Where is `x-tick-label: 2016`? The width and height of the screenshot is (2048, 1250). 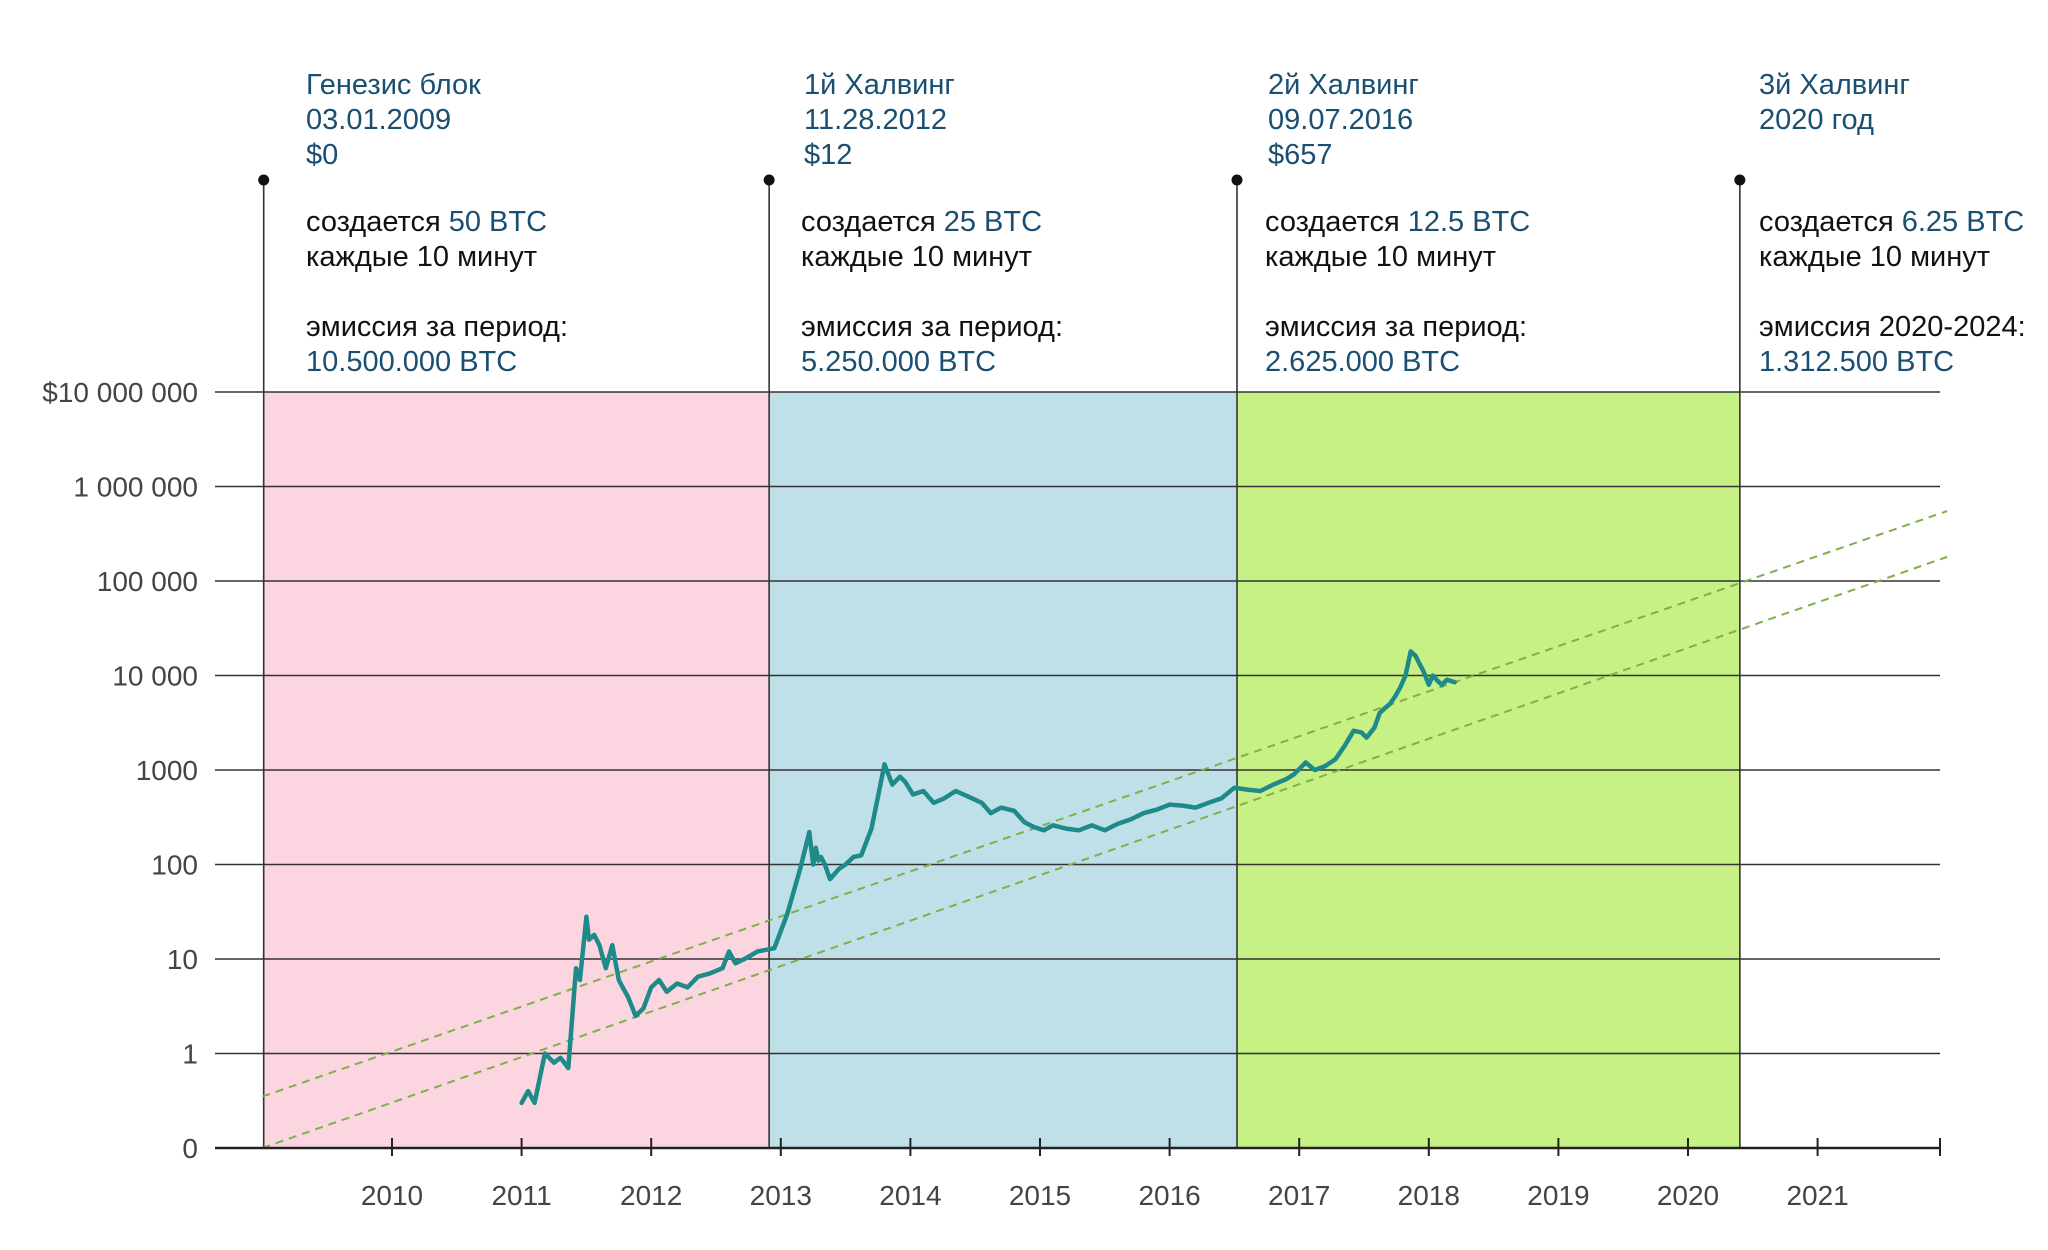 x-tick-label: 2016 is located at coordinates (1169, 1195).